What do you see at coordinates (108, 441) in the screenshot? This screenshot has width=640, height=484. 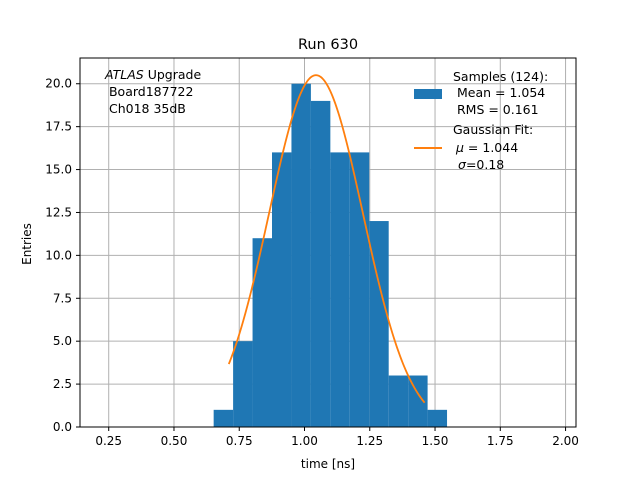 I see `x-tick-label-0: 0.25` at bounding box center [108, 441].